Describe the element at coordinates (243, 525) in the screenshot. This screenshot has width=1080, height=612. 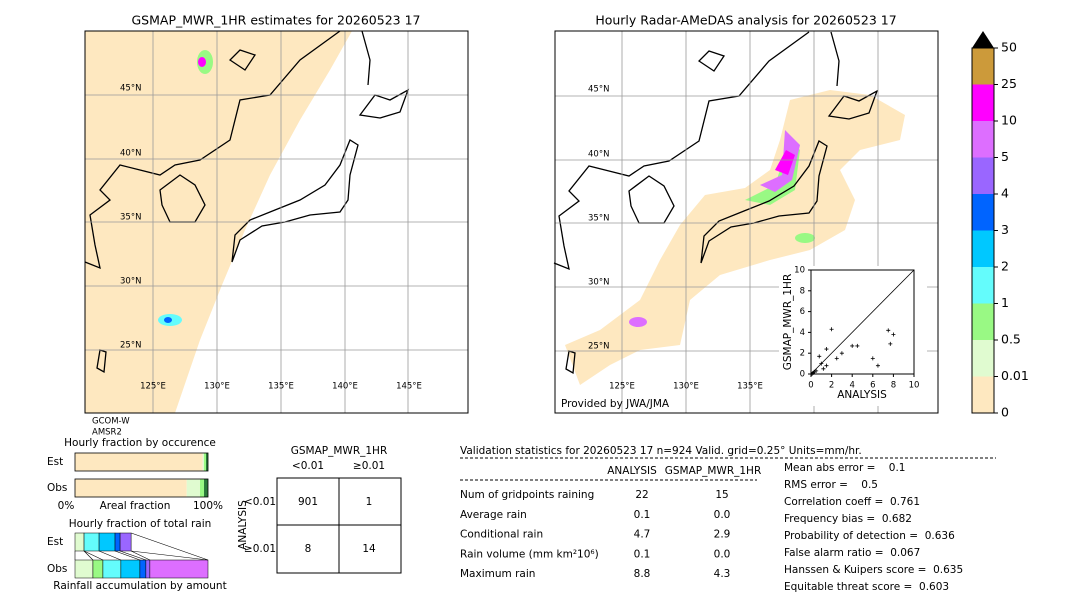
I see `row-title: ANALYSIS` at that location.